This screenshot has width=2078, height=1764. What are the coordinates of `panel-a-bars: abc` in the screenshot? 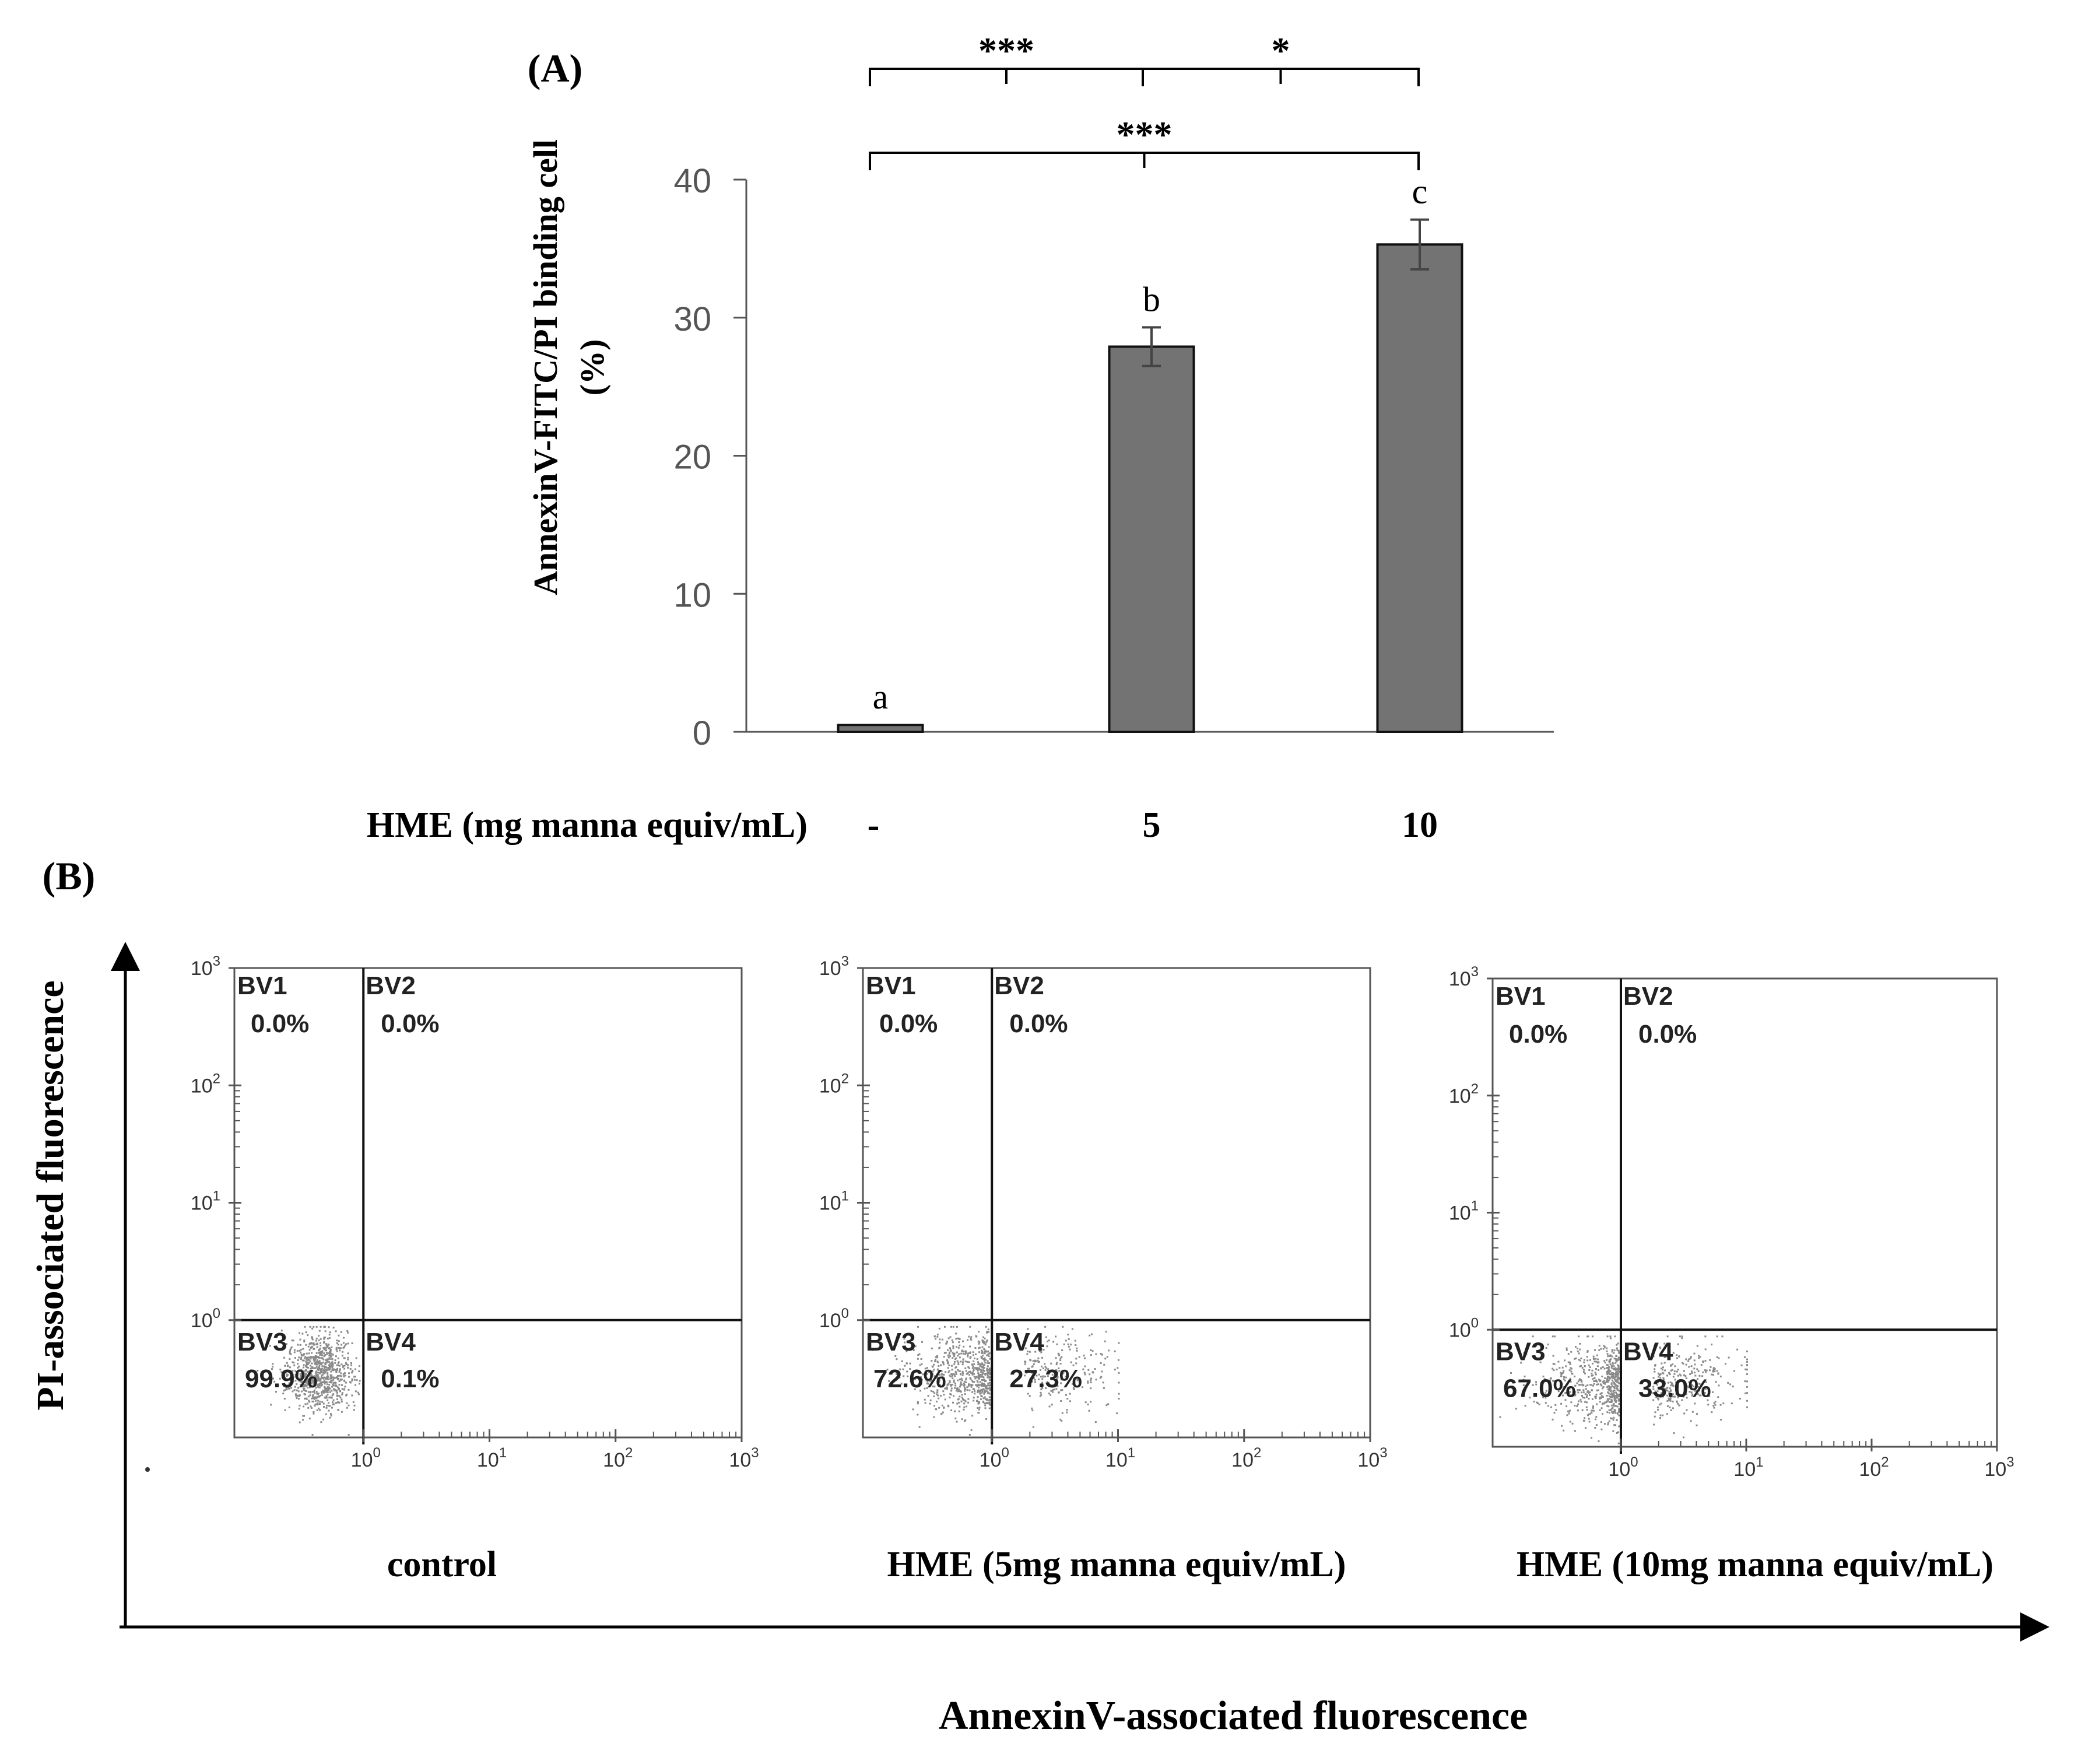 It's located at (1150, 453).